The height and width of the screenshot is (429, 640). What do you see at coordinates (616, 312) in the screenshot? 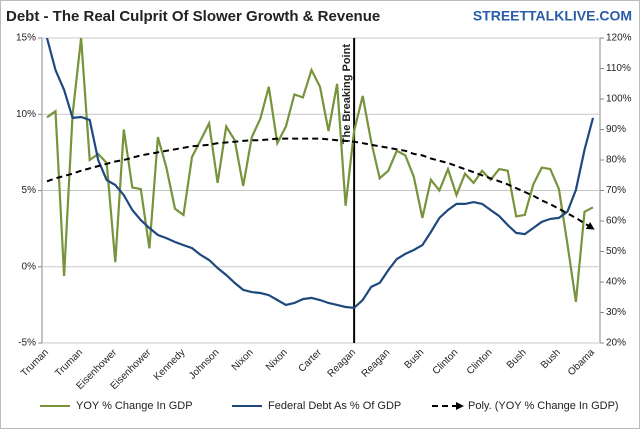
I see `y2-tick-label: 30%` at bounding box center [616, 312].